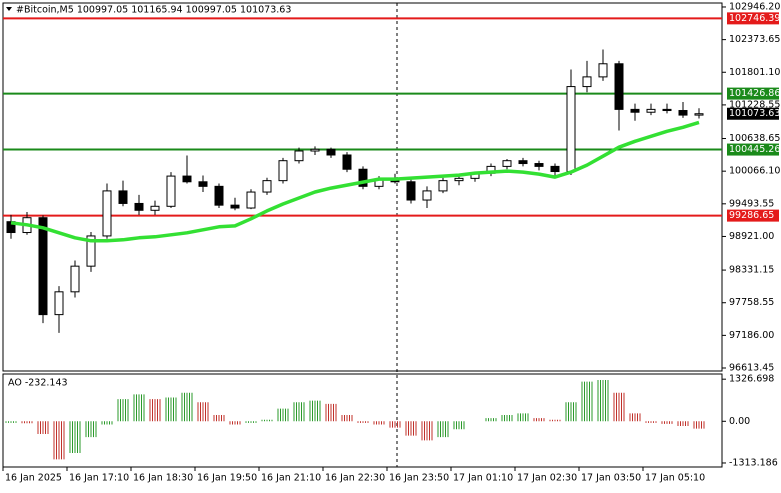  Describe the element at coordinates (751, 270) in the screenshot. I see `y-tick-label: 98331.15` at that location.